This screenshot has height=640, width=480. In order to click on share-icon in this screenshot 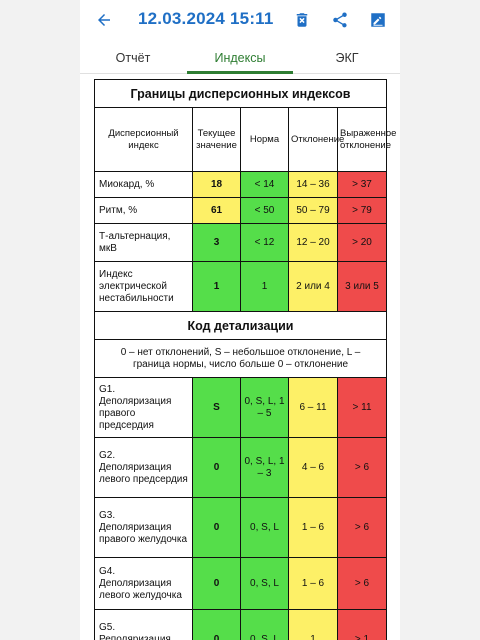, I will do `click(340, 20)`.